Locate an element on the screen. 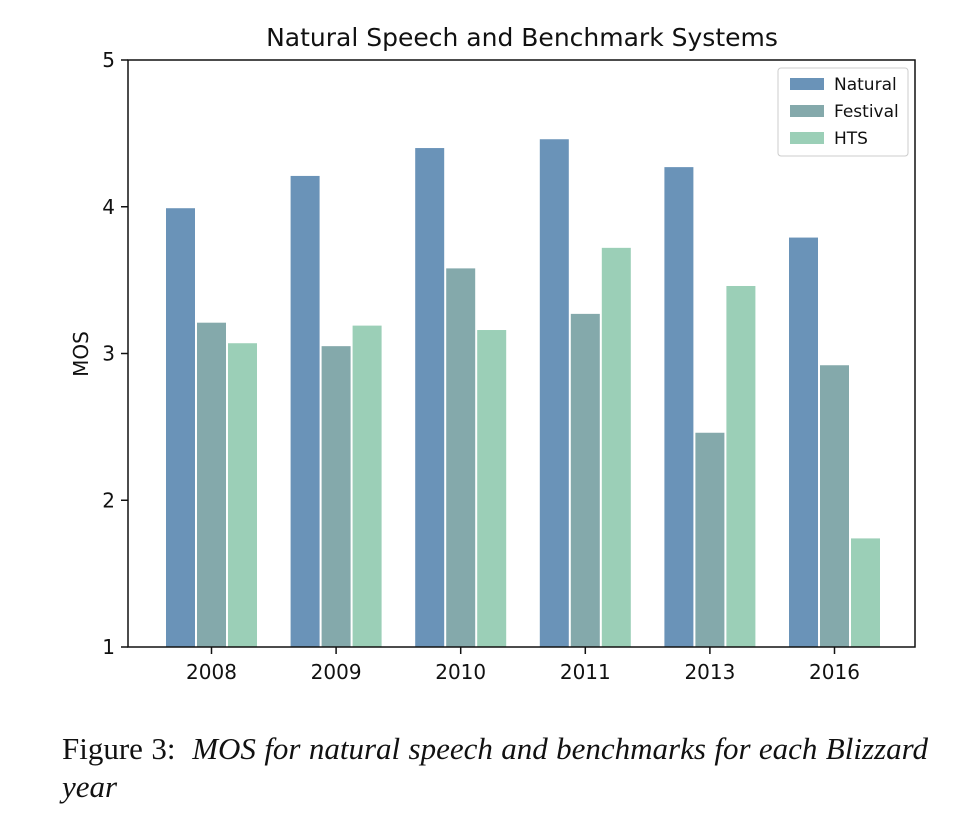  legend: Natural Festival HTS is located at coordinates (843, 112).